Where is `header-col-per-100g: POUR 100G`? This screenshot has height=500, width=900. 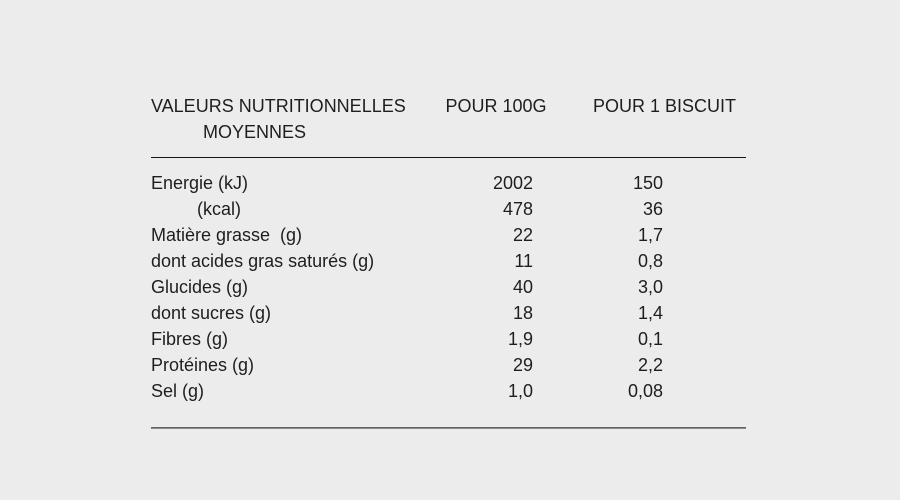 header-col-per-100g: POUR 100G is located at coordinates (496, 106).